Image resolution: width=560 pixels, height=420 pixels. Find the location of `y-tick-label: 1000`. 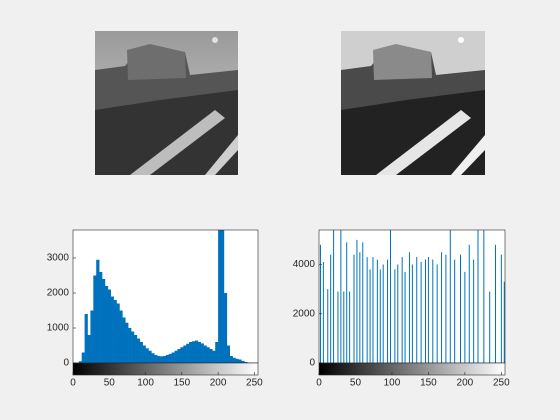

y-tick-label: 1000 is located at coordinates (58, 328).